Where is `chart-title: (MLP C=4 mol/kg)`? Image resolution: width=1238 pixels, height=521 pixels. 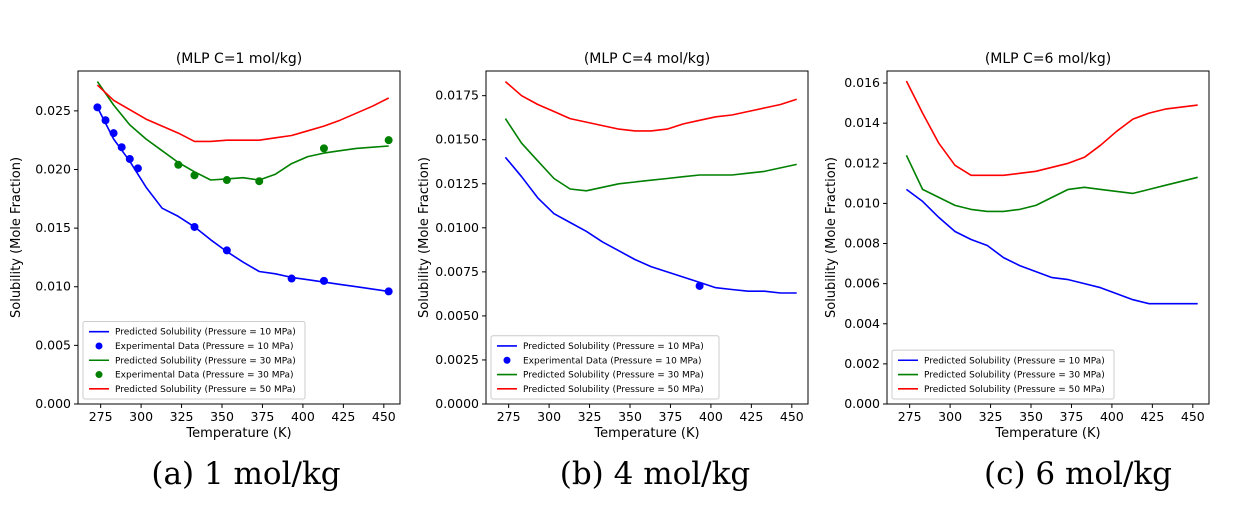
chart-title: (MLP C=4 mol/kg) is located at coordinates (647, 59).